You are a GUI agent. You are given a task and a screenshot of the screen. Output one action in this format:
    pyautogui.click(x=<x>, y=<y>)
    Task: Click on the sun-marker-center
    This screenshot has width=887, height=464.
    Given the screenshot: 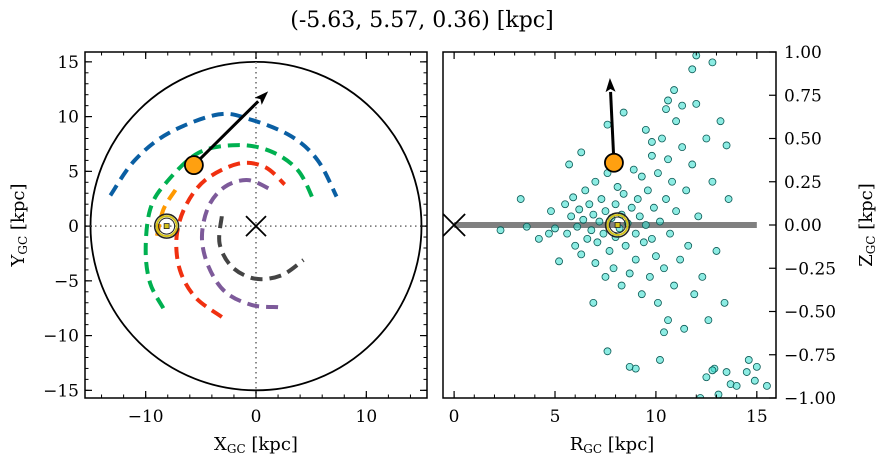 What is the action you would take?
    pyautogui.click(x=166, y=226)
    